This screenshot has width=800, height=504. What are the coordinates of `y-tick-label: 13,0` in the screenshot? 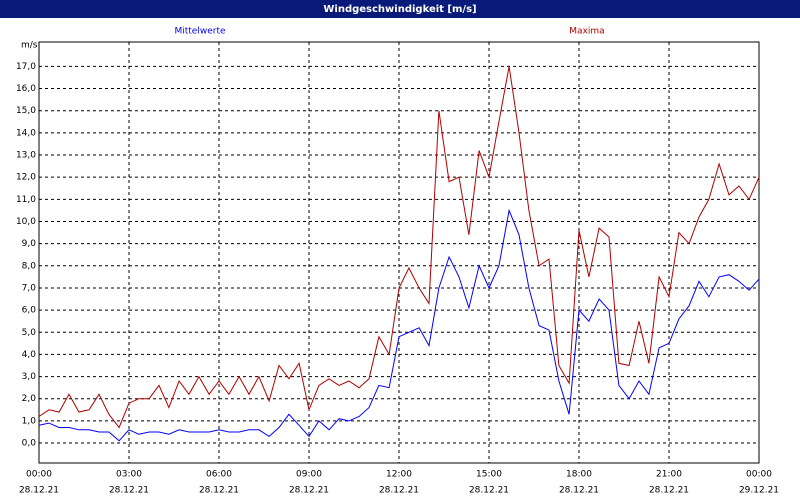 It's located at (26, 156).